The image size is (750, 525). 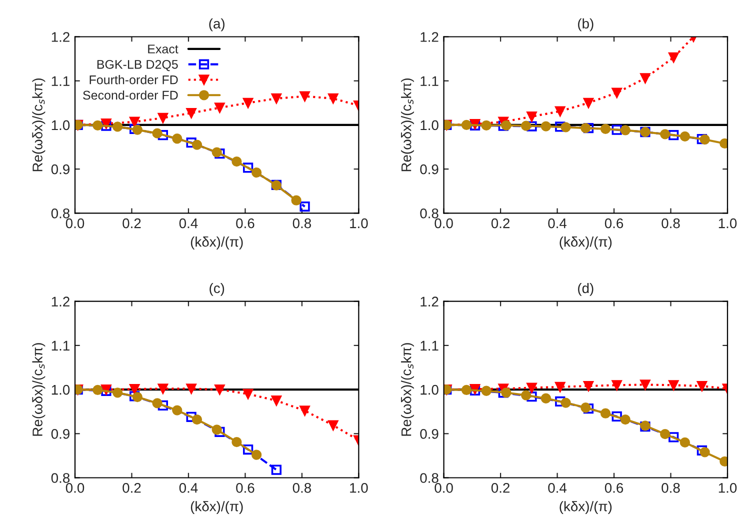 What do you see at coordinates (586, 289) in the screenshot?
I see `chart-title: (d)` at bounding box center [586, 289].